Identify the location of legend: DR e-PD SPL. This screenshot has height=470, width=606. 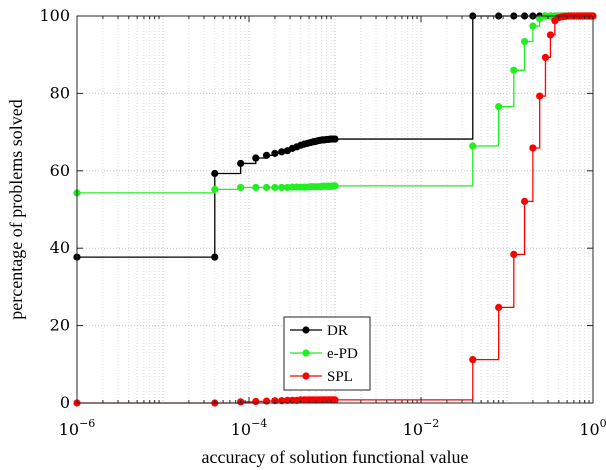
(327, 353).